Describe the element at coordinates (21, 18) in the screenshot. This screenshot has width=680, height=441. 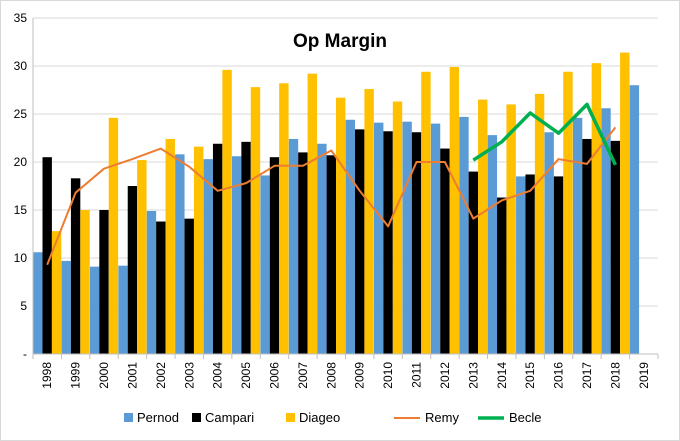
I see `y-tick-label: 35` at that location.